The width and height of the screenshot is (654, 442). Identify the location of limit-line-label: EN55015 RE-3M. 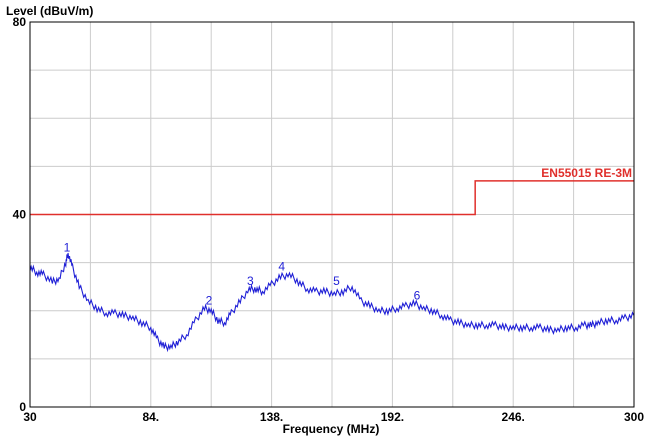
(586, 173).